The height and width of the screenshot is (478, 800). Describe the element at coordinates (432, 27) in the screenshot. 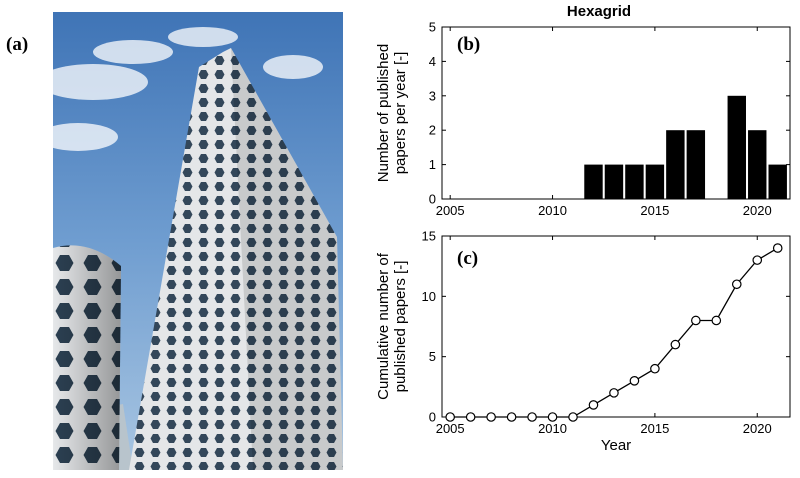

I see `chart-b-ytick-label: 5` at that location.